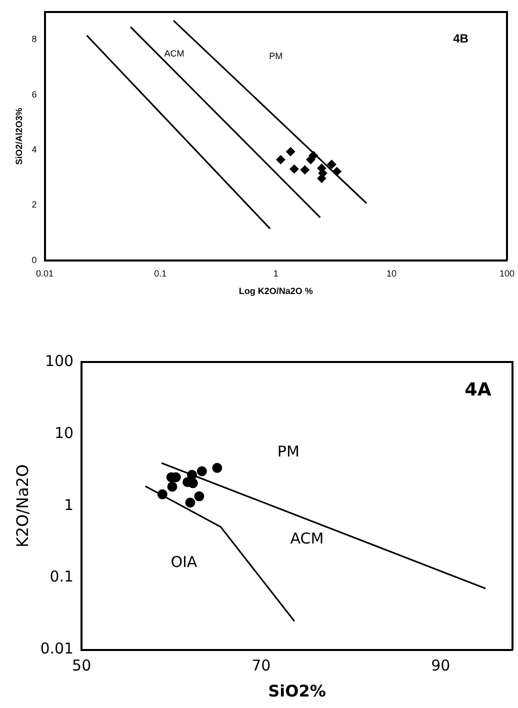  Describe the element at coordinates (440, 665) in the screenshot. I see `x-tick-label: 90` at that location.